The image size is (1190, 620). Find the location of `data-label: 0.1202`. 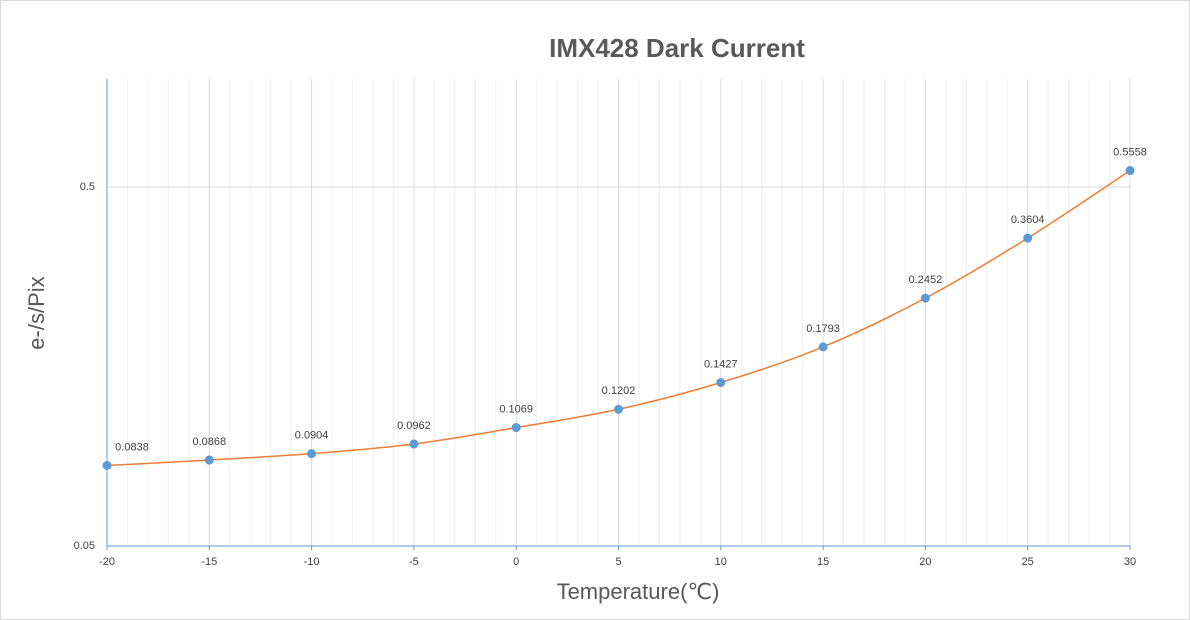

data-label: 0.1202 is located at coordinates (619, 391).